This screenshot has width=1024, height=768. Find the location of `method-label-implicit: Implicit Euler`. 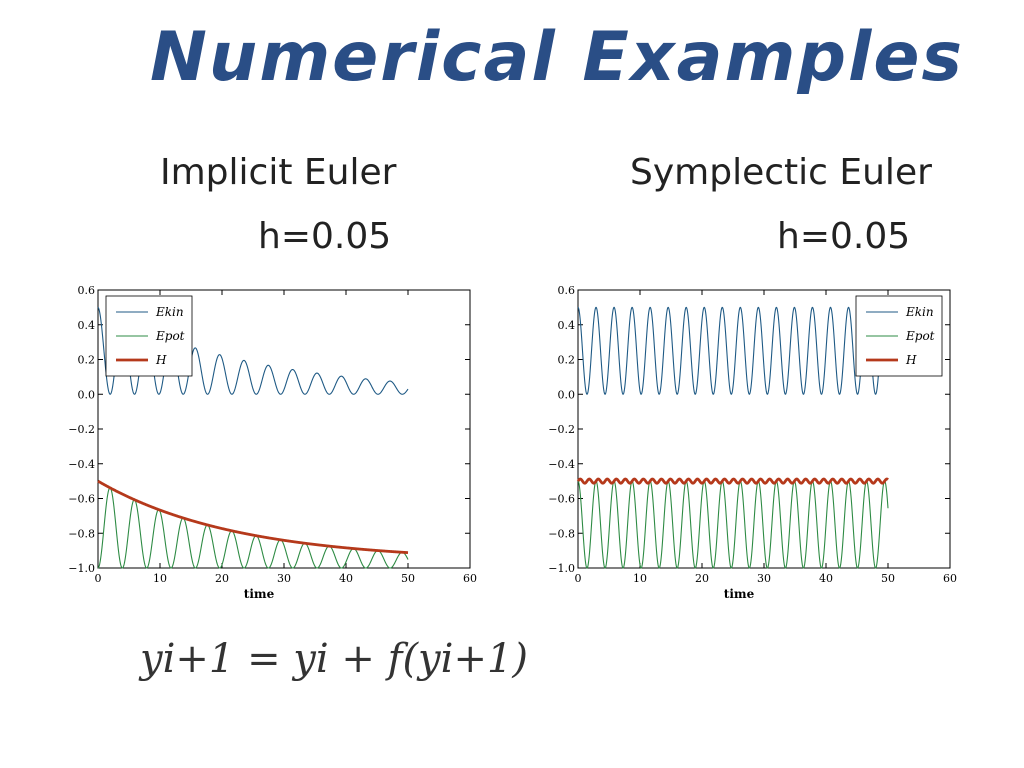

method-label-implicit: Implicit Euler is located at coordinates (278, 172).